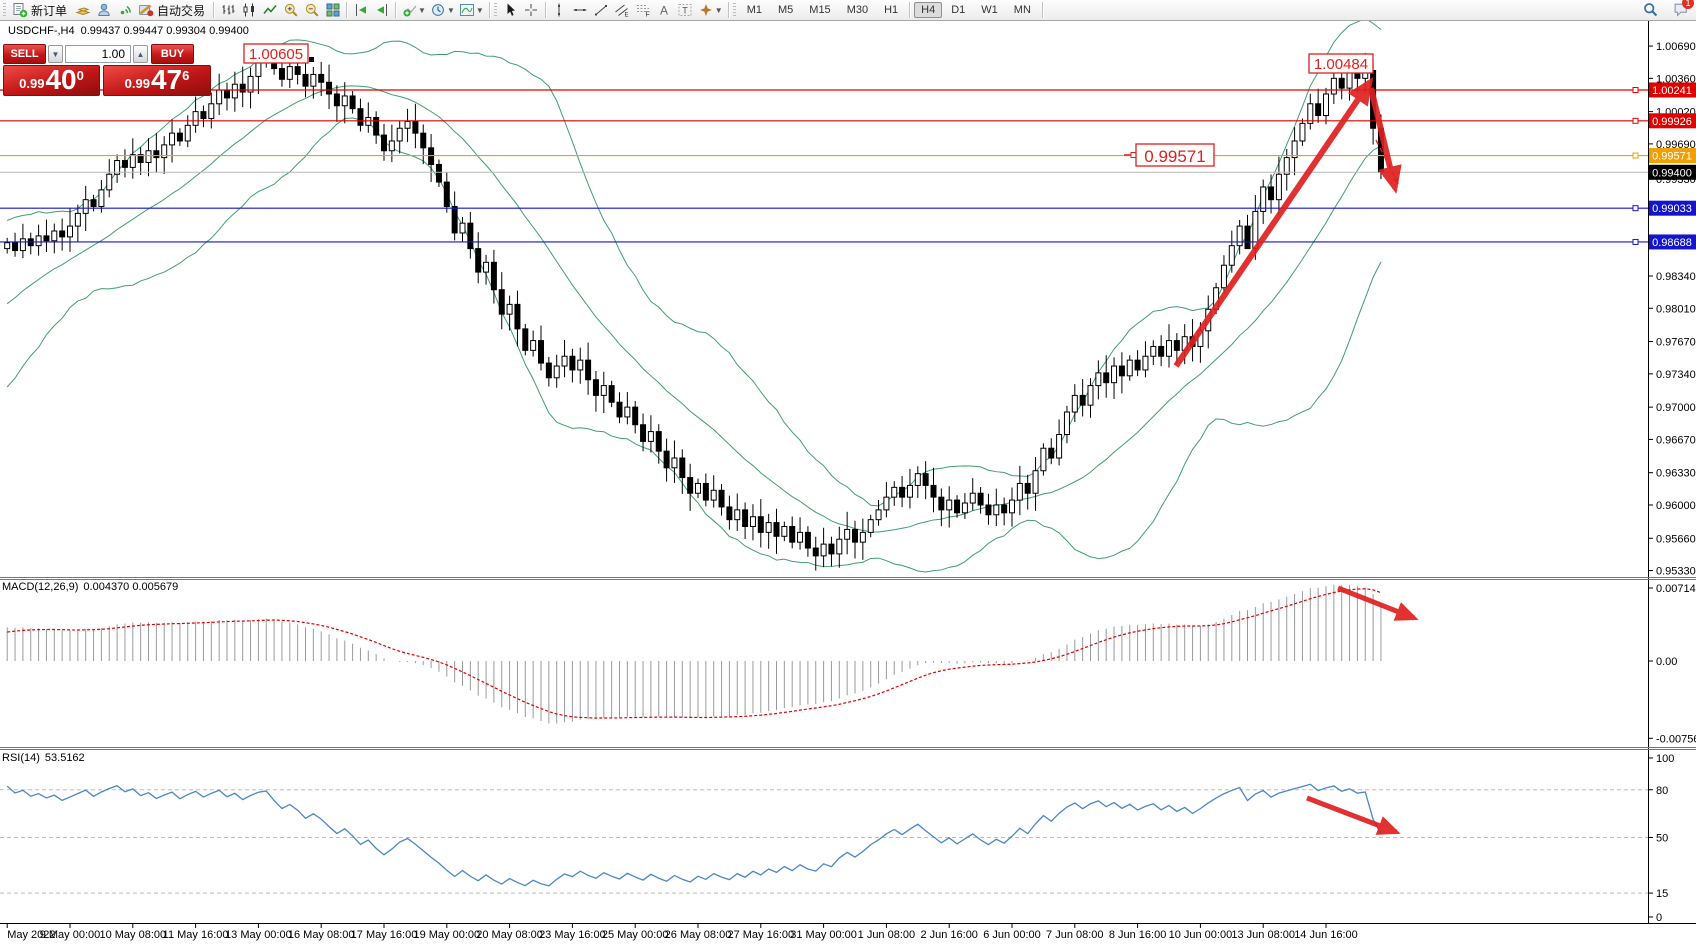 Image resolution: width=1696 pixels, height=944 pixels. Describe the element at coordinates (601, 10) in the screenshot. I see `trendline-button` at that location.